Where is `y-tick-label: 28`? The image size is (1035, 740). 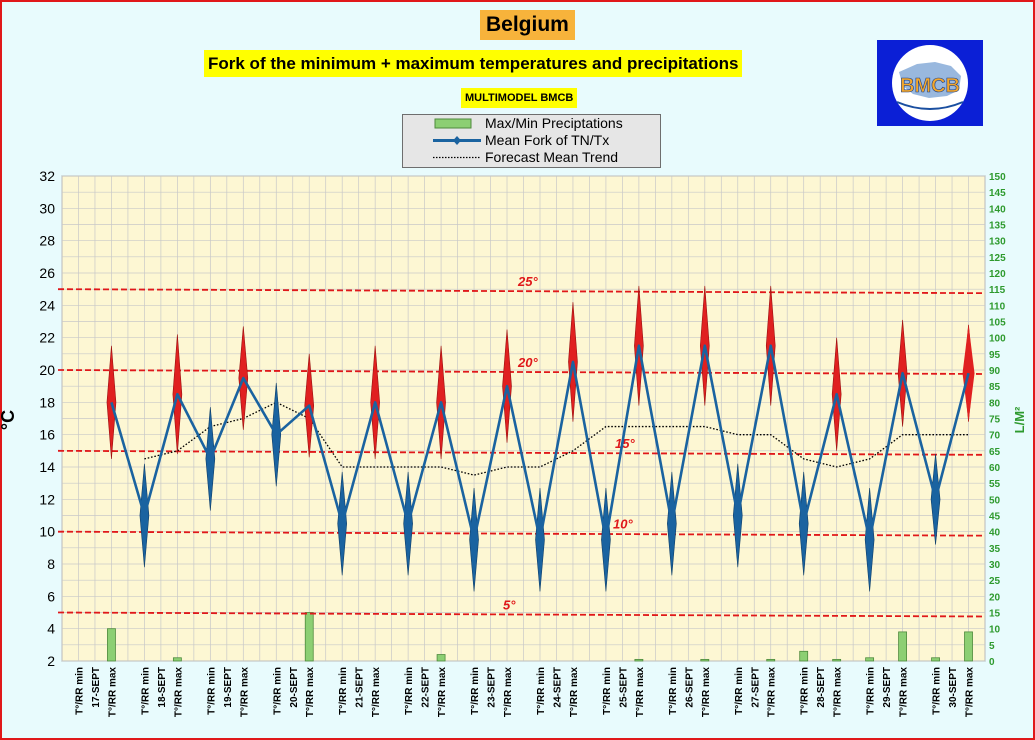
y-tick-label: 28 is located at coordinates (47, 241).